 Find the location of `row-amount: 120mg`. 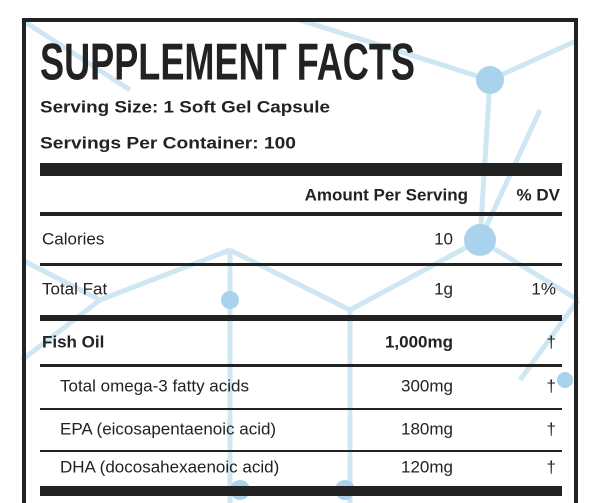

row-amount: 120mg is located at coordinates (427, 466).